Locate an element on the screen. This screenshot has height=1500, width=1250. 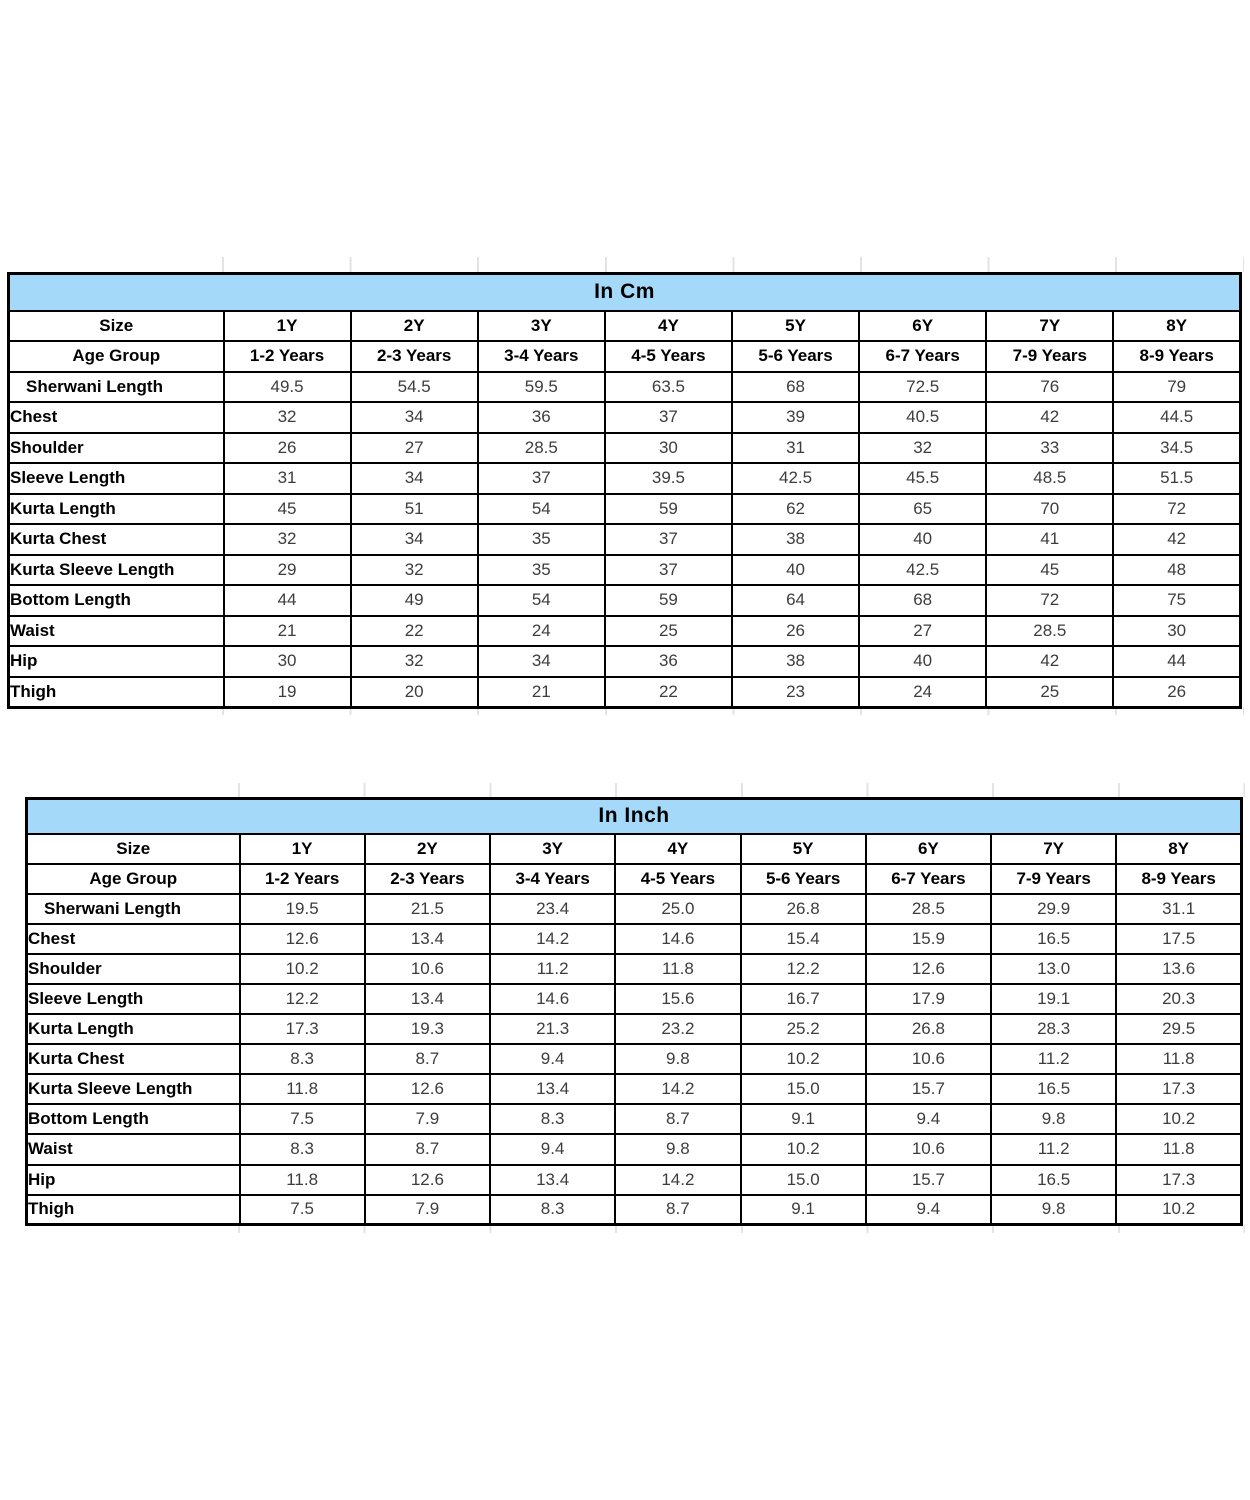
measurement-value: 20 is located at coordinates (414, 691).